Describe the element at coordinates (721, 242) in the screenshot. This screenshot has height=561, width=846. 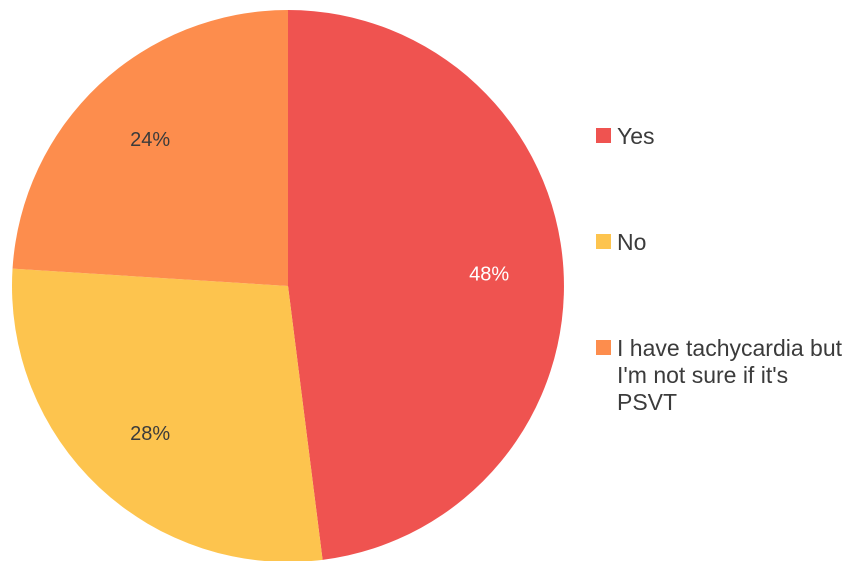
I see `legend-item-no: No` at that location.